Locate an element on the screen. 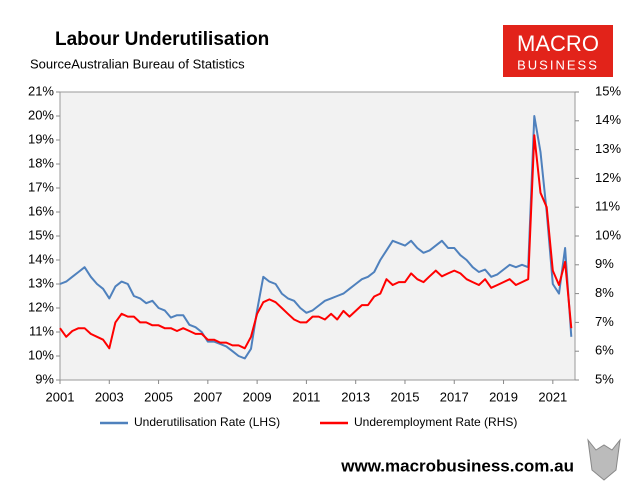 Image resolution: width=639 pixels, height=491 pixels. x-tick-label: 2017 is located at coordinates (454, 396).